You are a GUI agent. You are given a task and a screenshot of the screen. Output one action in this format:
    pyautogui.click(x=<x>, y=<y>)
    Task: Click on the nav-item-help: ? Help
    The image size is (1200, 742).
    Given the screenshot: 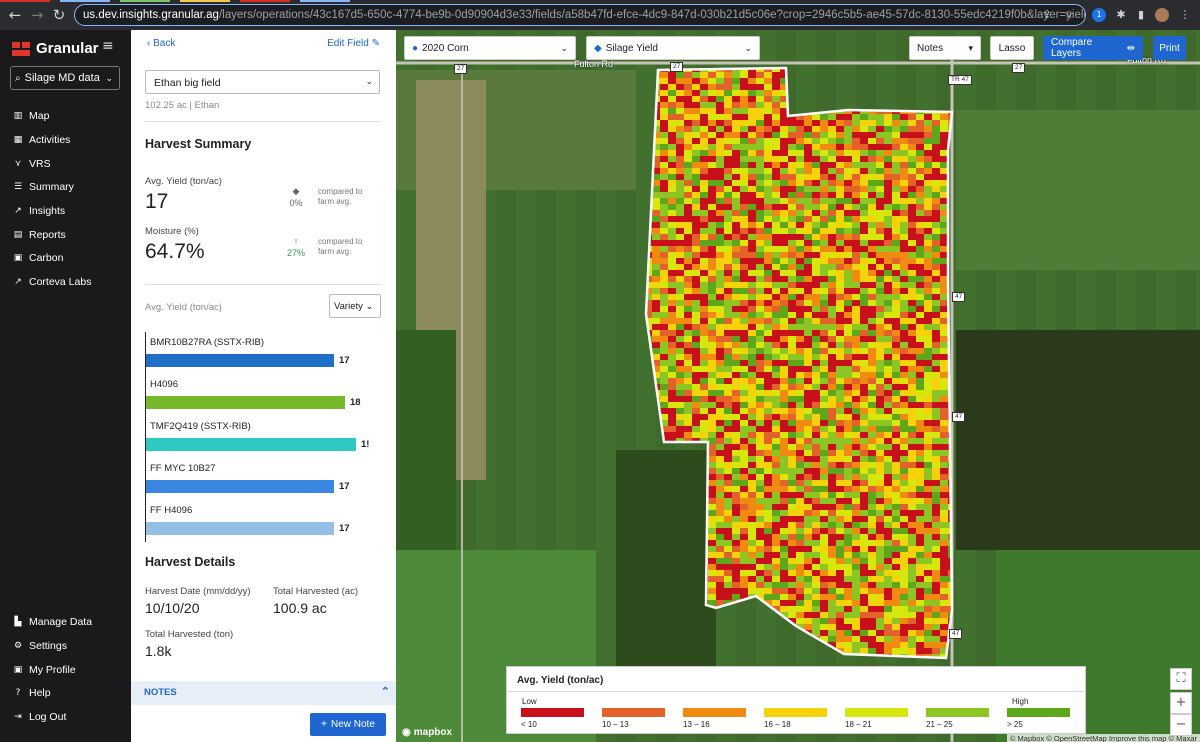 What is the action you would take?
    pyautogui.click(x=32, y=693)
    